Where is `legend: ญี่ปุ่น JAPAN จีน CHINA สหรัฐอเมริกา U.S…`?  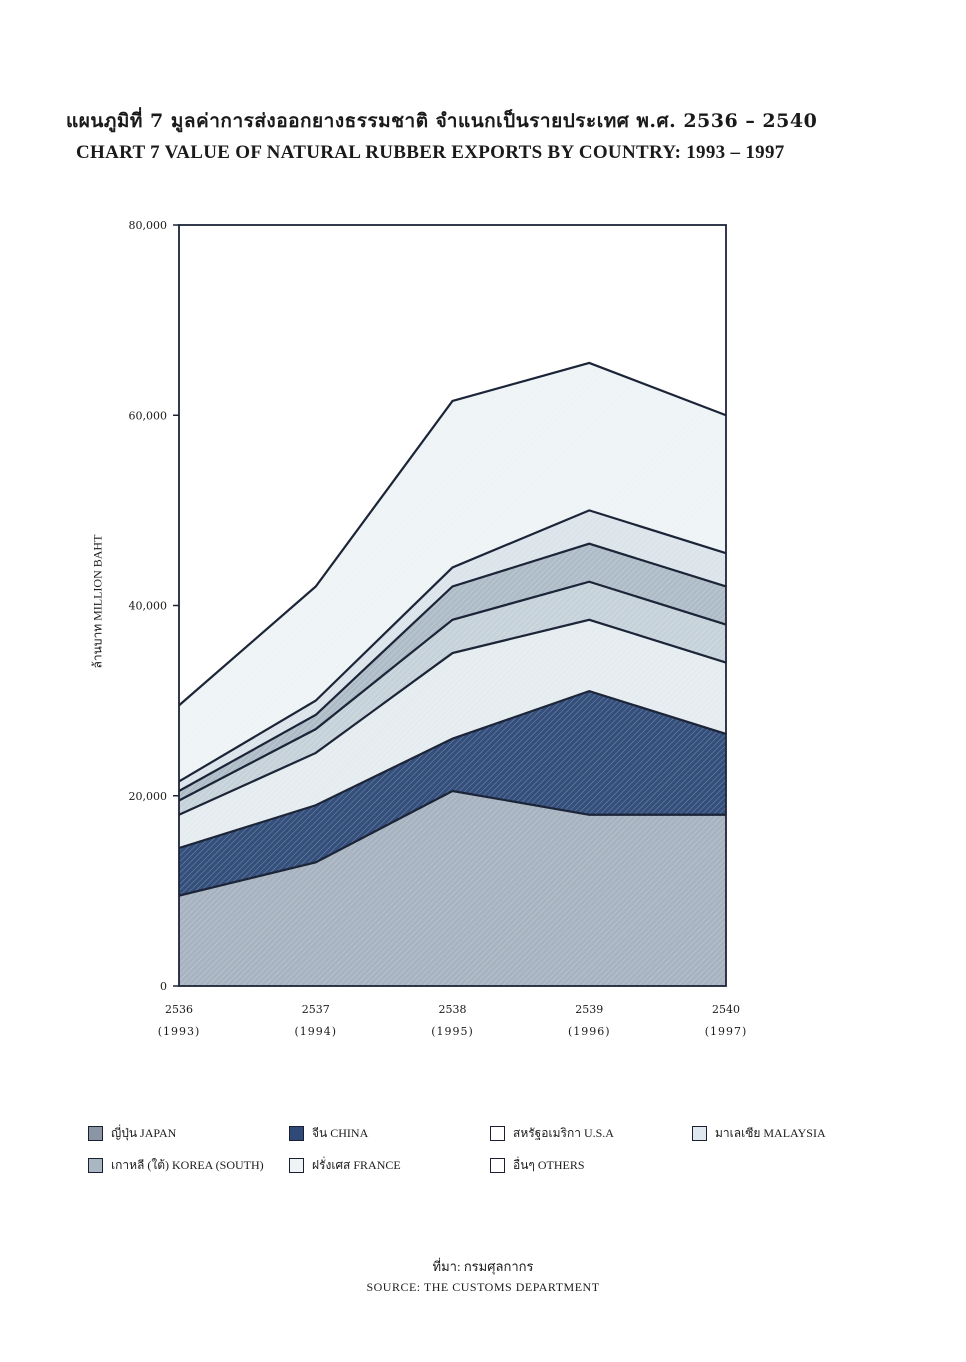 legend: ญี่ปุ่น JAPAN จีน CHINA สหรัฐอเมริกา U.S… is located at coordinates (486, 1150).